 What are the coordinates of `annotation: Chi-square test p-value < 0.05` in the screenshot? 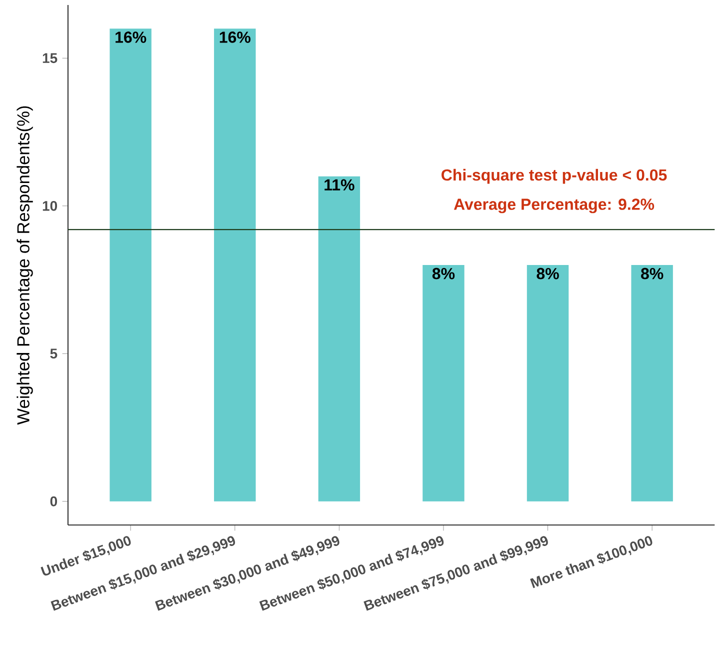 It's located at (554, 176).